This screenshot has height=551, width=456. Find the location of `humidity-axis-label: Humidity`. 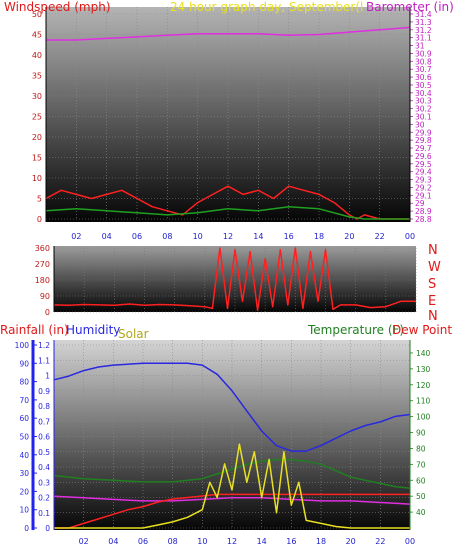

humidity-axis-label: Humidity is located at coordinates (93, 330).